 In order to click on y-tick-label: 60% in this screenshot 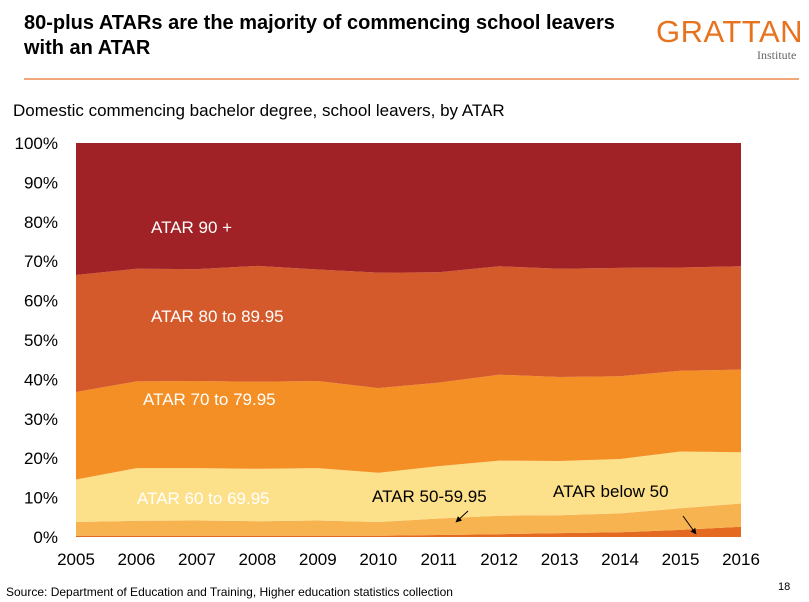, I will do `click(41, 301)`.